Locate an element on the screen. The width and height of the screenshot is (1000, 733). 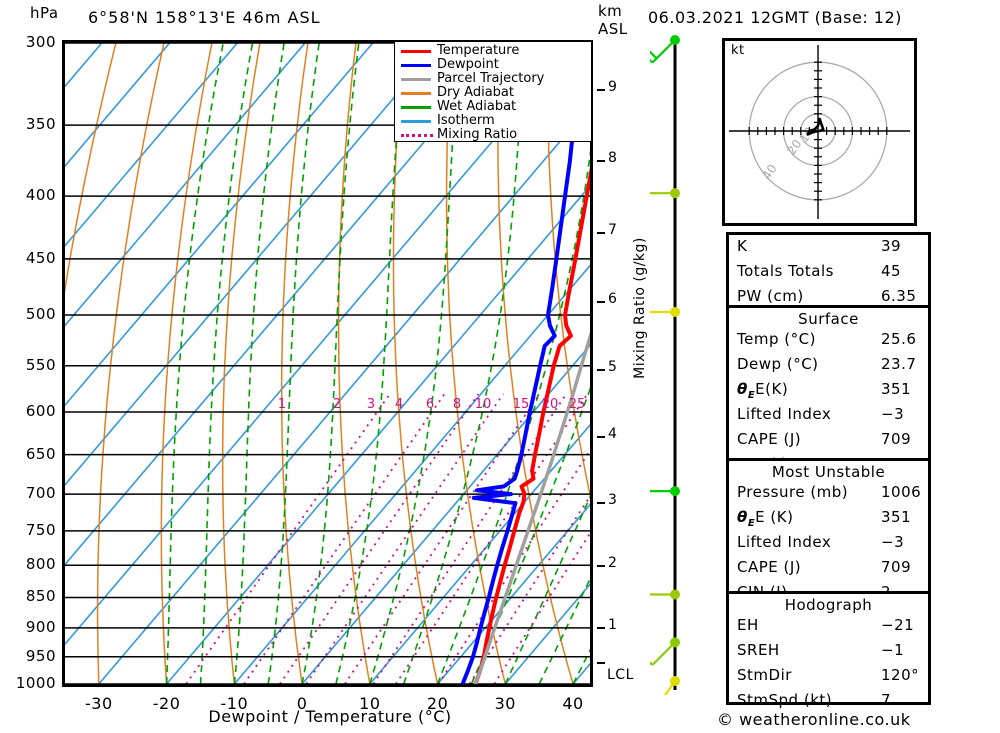
height-tick-label: 9 is located at coordinates (613, 86).